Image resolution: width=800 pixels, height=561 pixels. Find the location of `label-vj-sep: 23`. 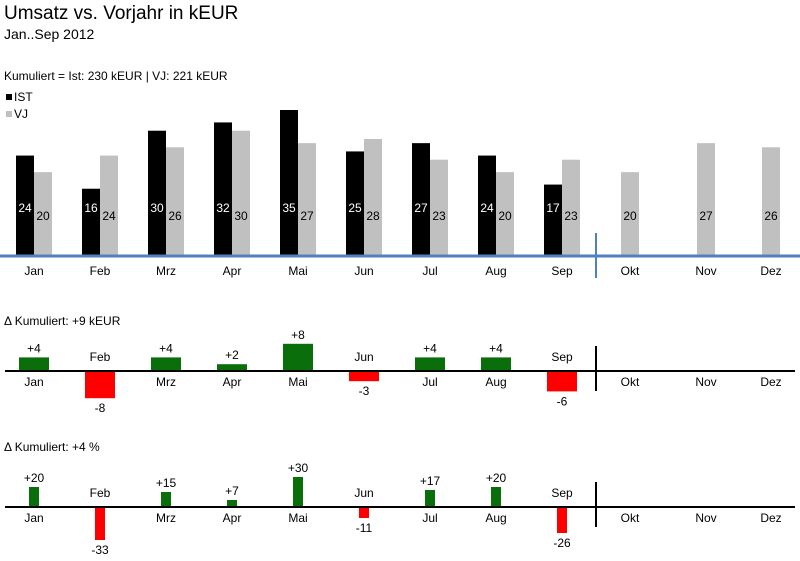

label-vj-sep: 23 is located at coordinates (571, 216).